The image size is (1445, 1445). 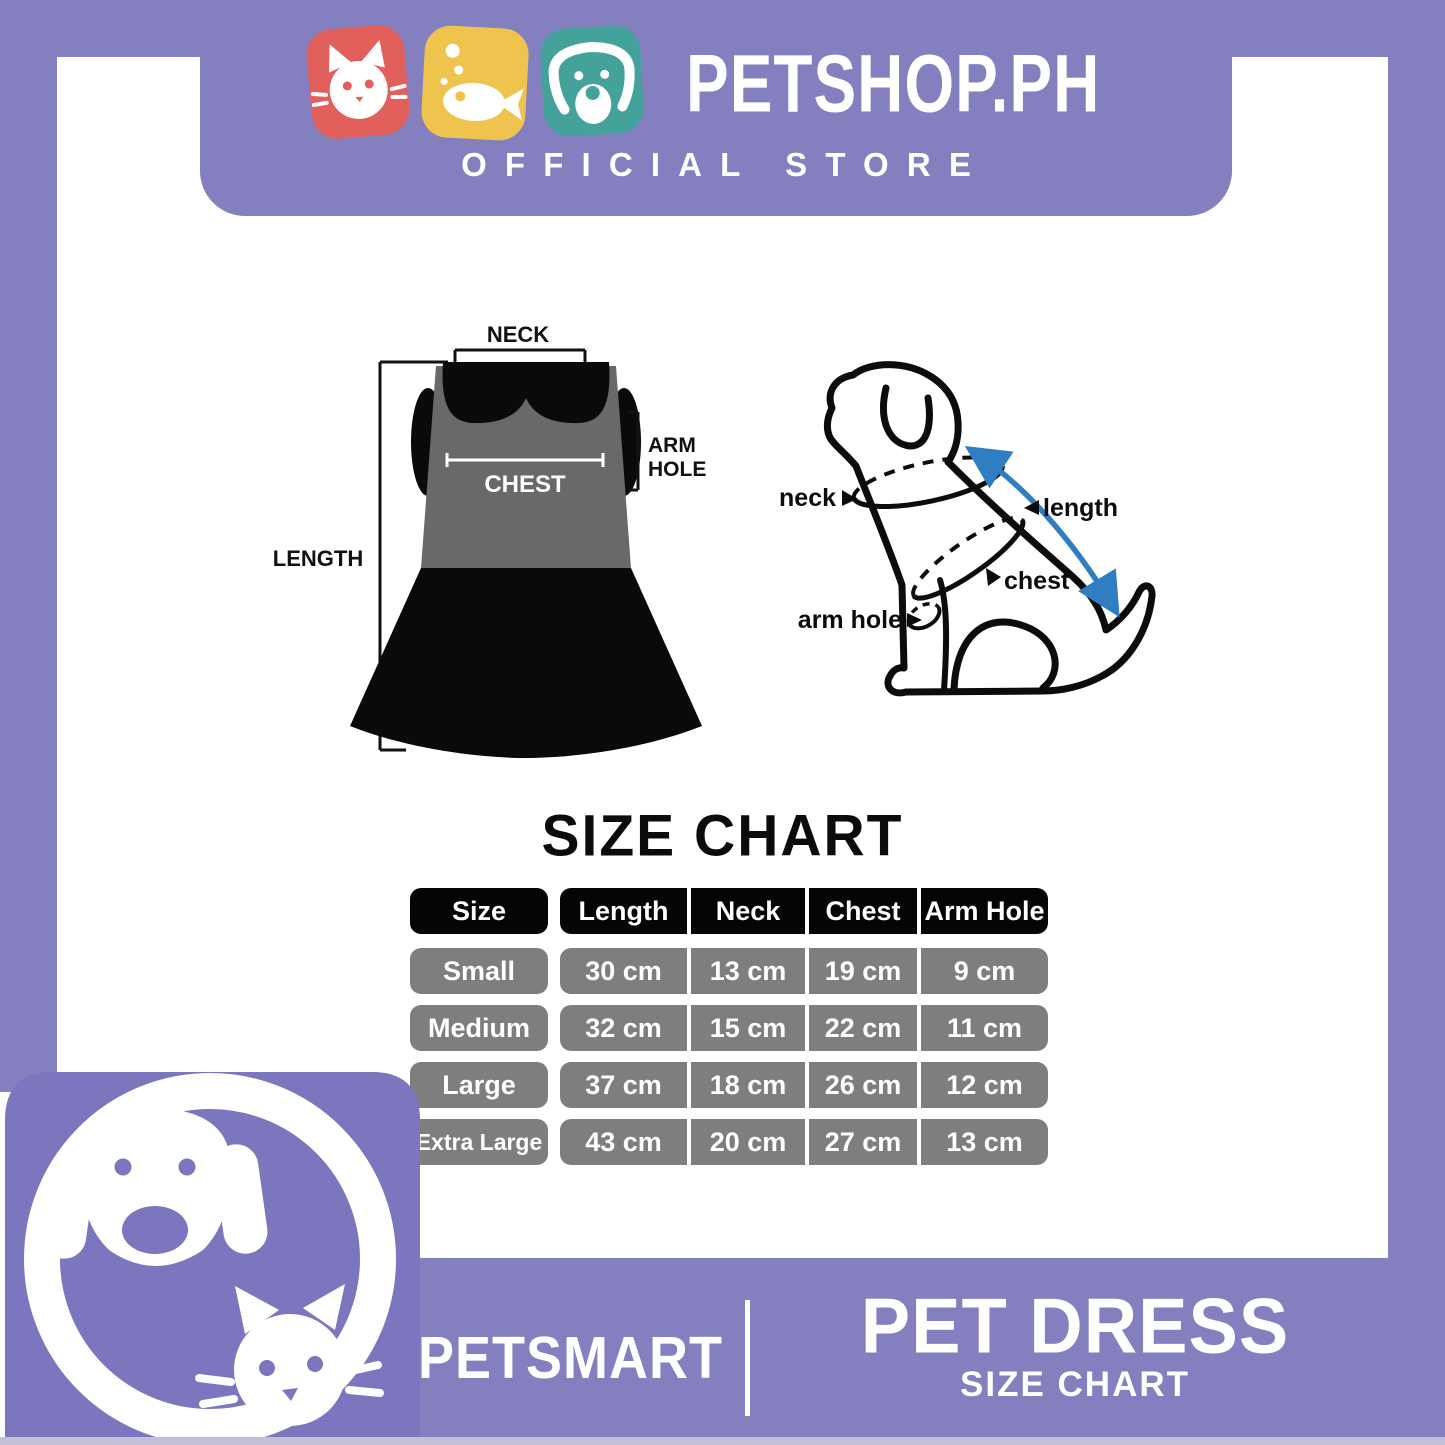 I want to click on dress-chest-label: CHEST, so click(x=525, y=484).